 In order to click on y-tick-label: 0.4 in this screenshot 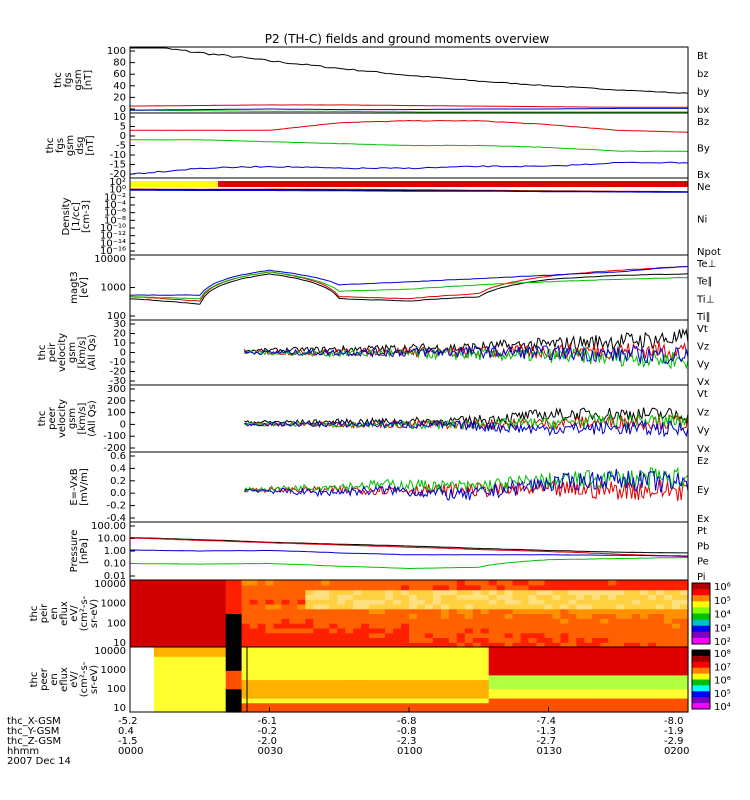, I will do `click(118, 468)`.